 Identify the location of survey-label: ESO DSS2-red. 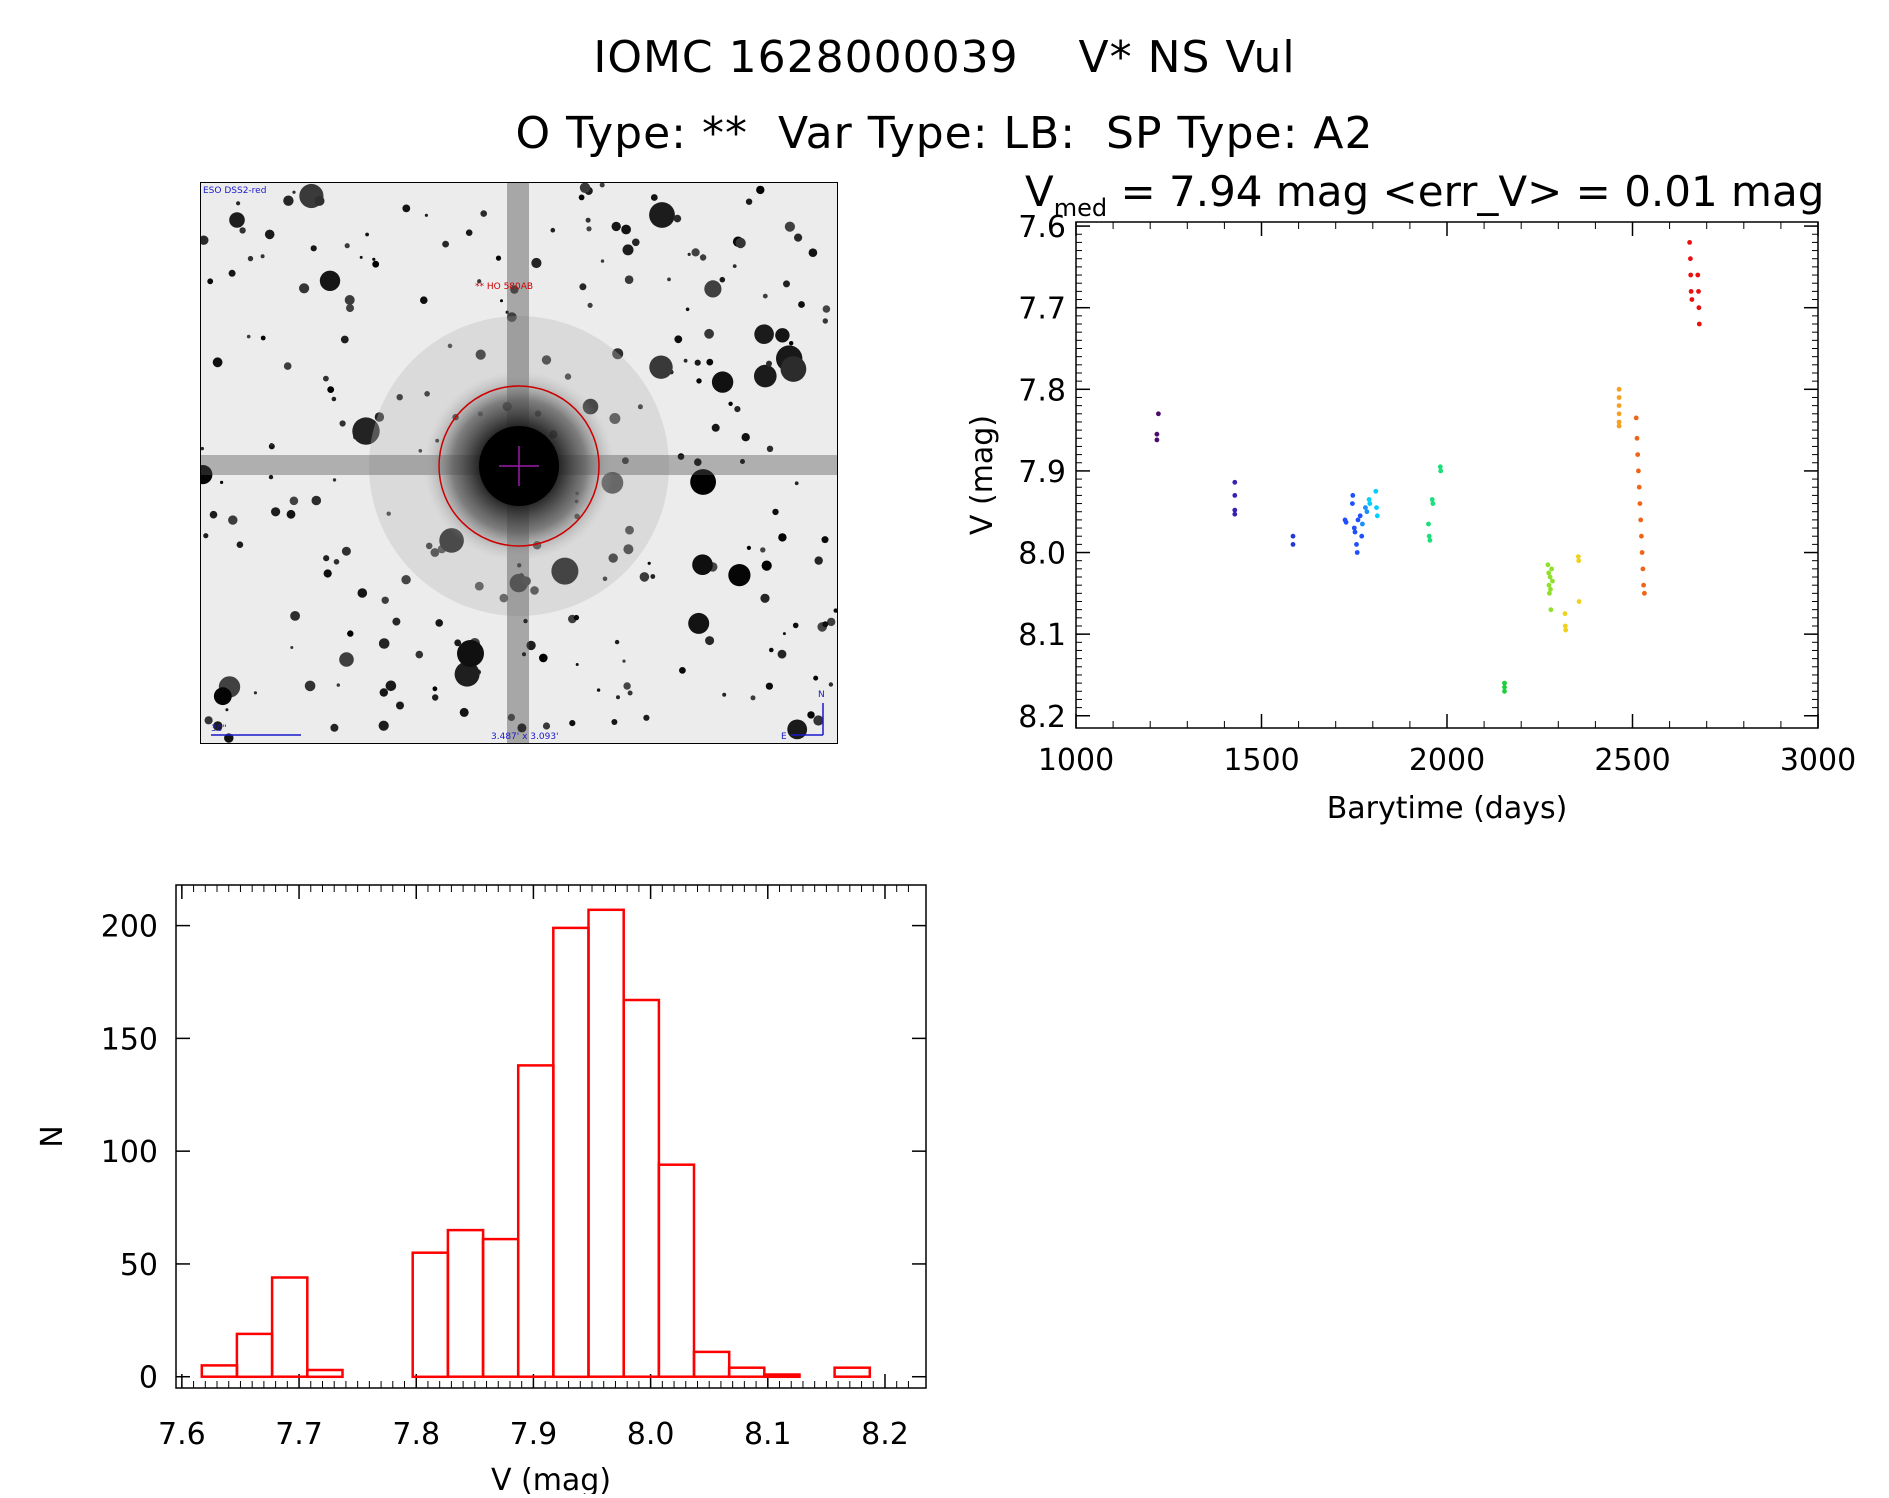
(234, 191).